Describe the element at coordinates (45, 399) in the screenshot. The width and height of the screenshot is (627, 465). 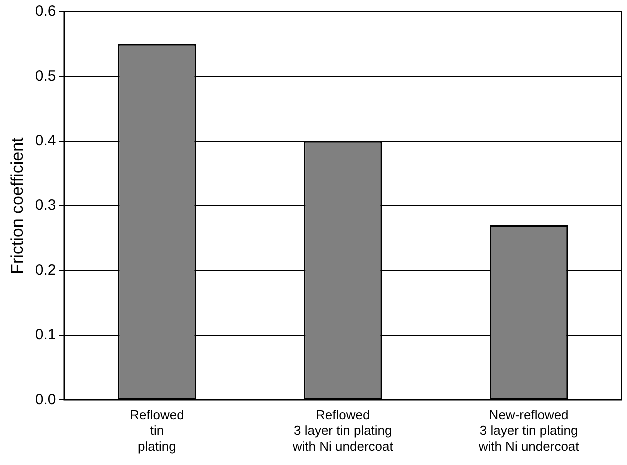
I see `y-tick-label: 0.0` at that location.